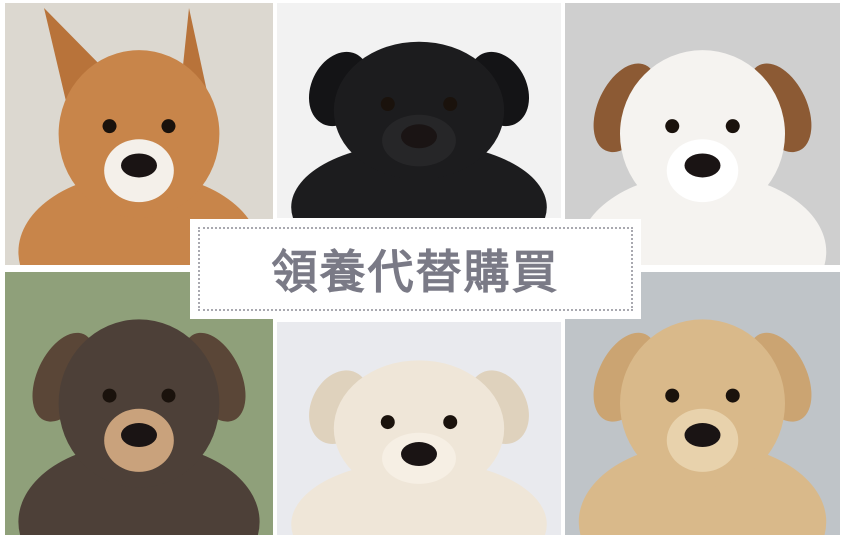 This screenshot has width=845, height=540. I want to click on banner-title: 領養代替購買, so click(415, 272).